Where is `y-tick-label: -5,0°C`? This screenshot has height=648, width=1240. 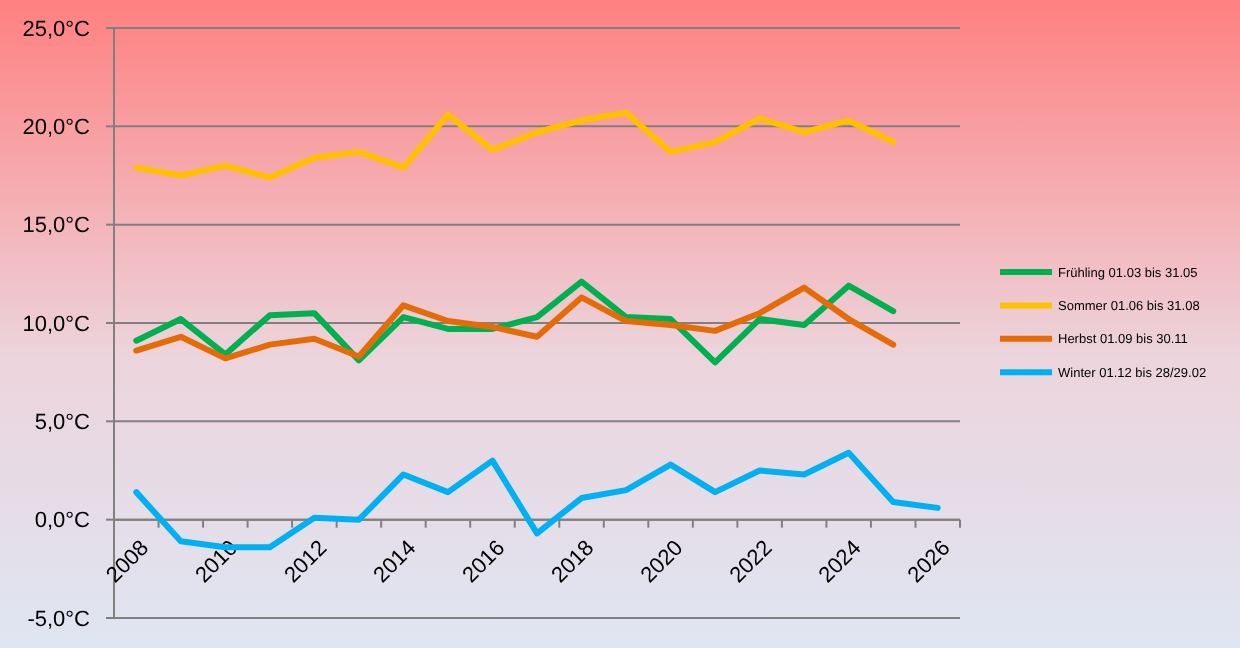
y-tick-label: -5,0°C is located at coordinates (59, 619).